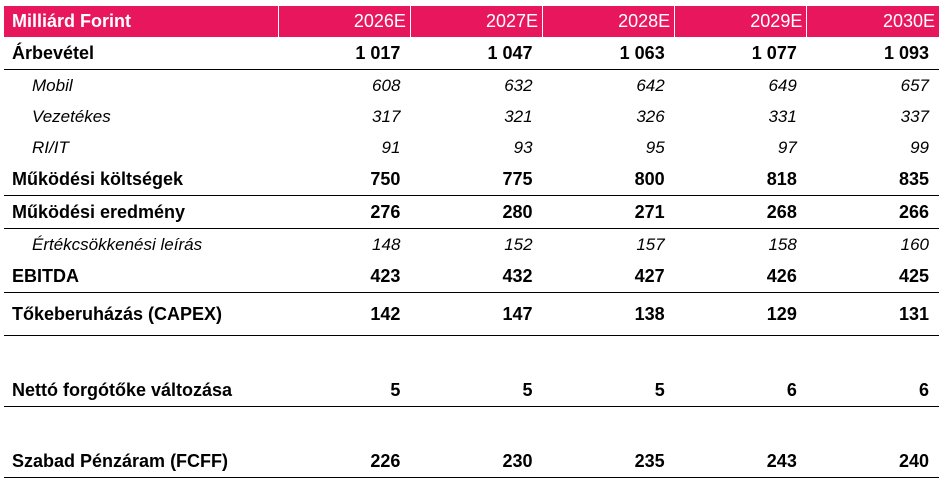 This screenshot has width=942, height=480. I want to click on cell-value: 226, so click(344, 461).